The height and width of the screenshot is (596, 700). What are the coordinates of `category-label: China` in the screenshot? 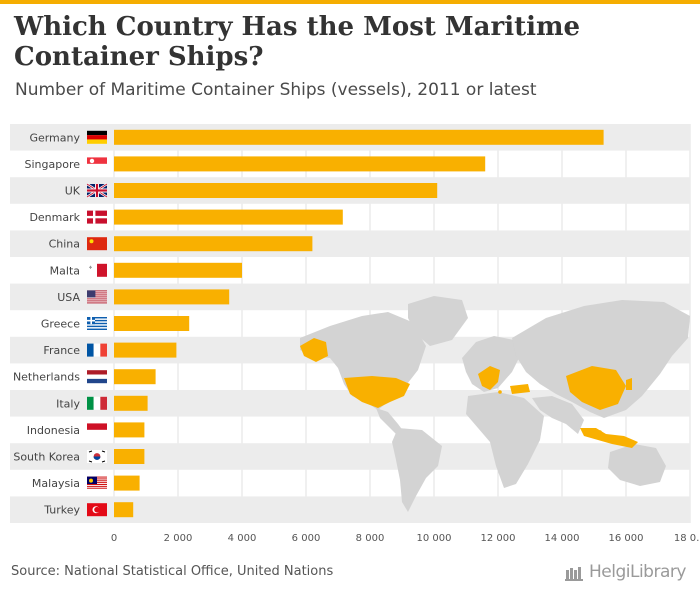 It's located at (64, 244).